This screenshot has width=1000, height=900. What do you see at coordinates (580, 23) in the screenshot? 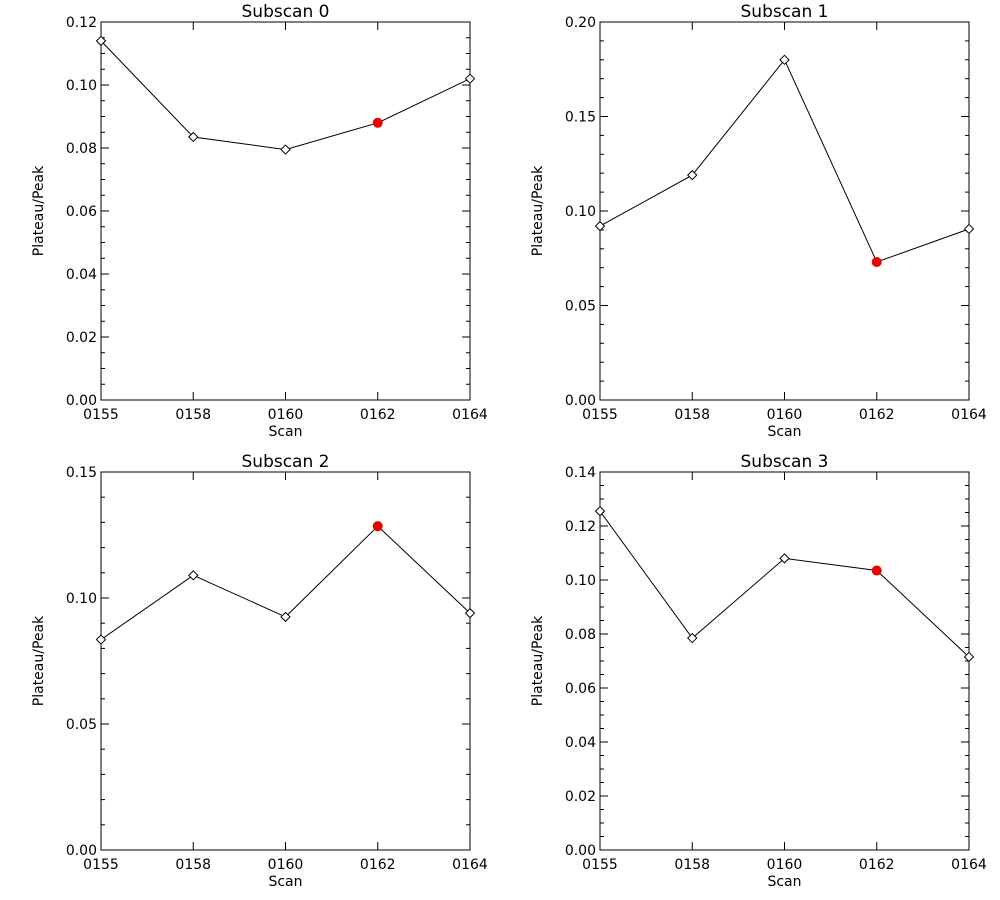
I see `y-tick-label: 0.20` at bounding box center [580, 23].